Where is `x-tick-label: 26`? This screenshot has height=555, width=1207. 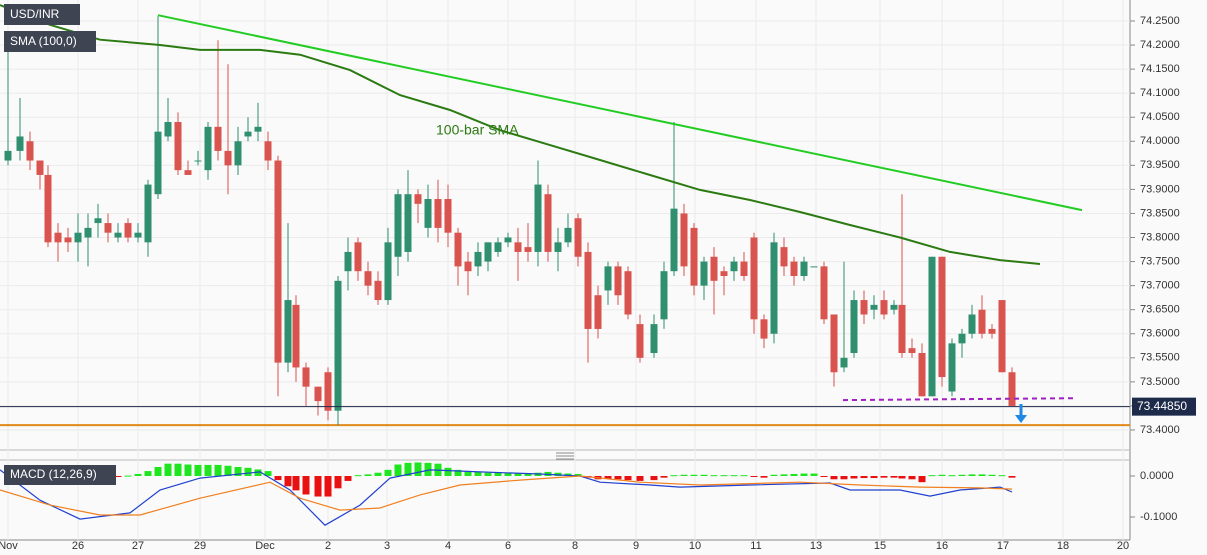
x-tick-label: 26 is located at coordinates (78, 546).